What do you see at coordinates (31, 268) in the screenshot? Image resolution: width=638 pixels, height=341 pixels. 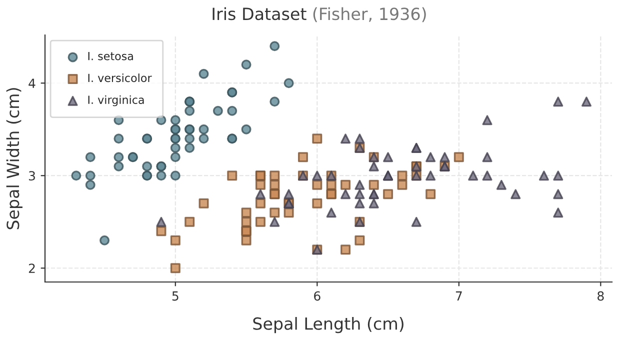 I see `y-tick-label: 2` at bounding box center [31, 268].